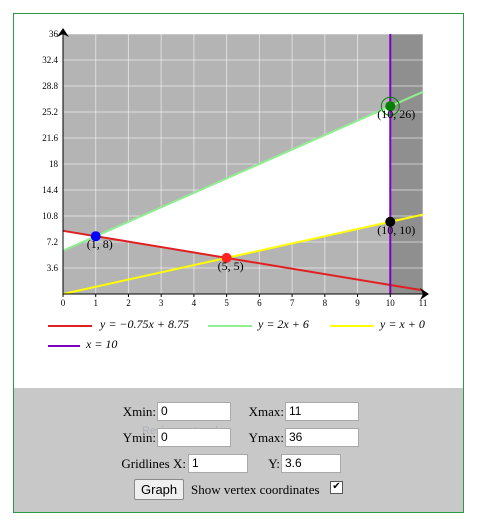 The width and height of the screenshot is (479, 528). Describe the element at coordinates (255, 489) in the screenshot. I see `vertex-checkbox-label: Show vertex coordinates` at that location.